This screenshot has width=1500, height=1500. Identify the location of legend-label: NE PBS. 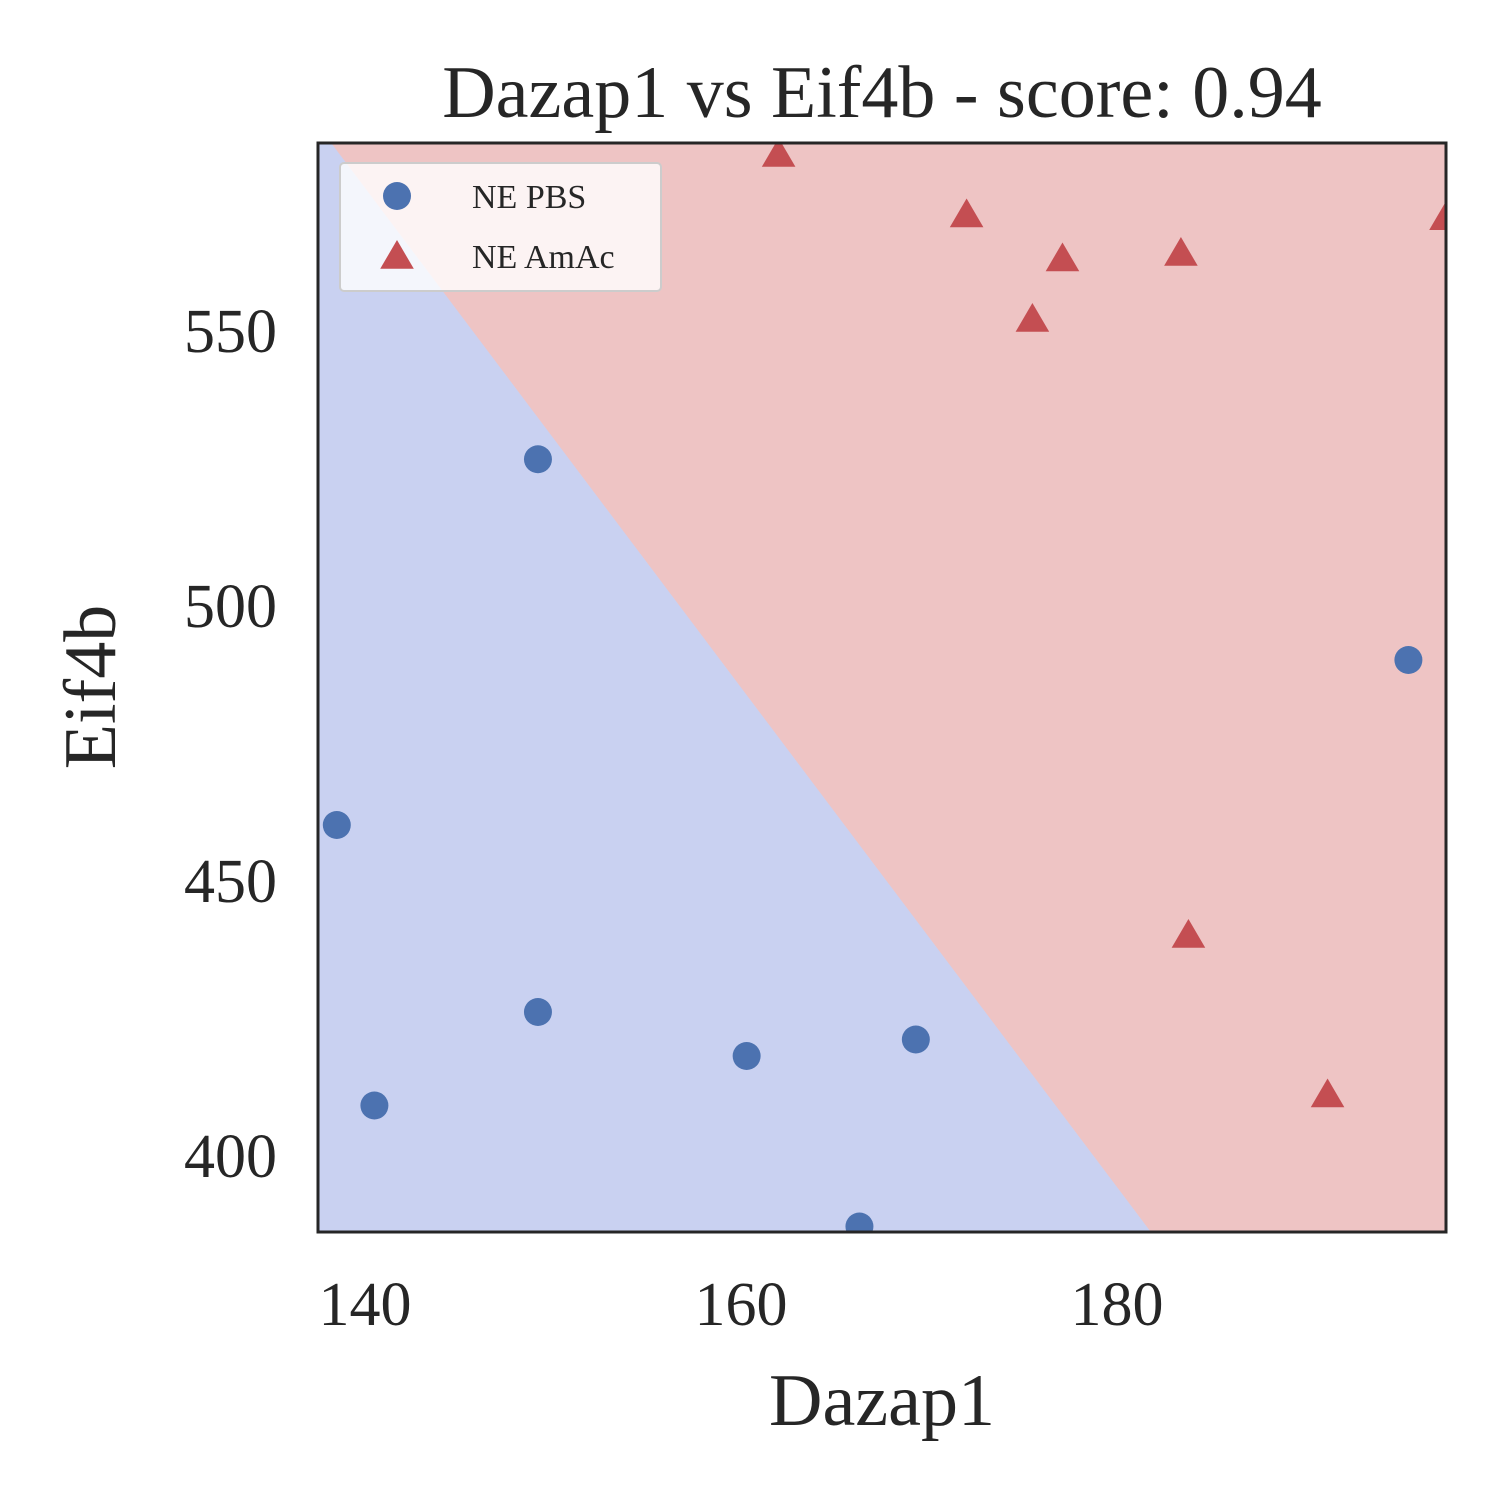
(529, 197).